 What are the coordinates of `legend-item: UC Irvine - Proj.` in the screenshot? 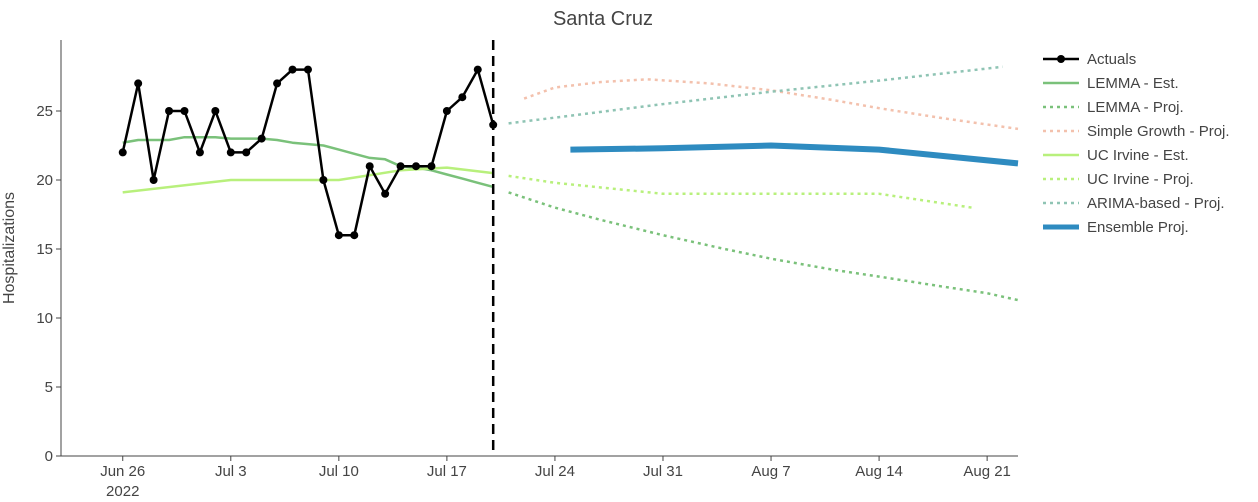 It's located at (1118, 179).